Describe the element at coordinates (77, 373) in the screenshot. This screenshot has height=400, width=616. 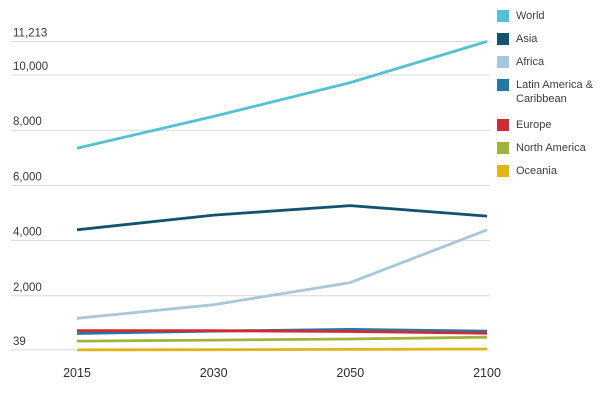
I see `x-tick-label-2015: 2015` at that location.